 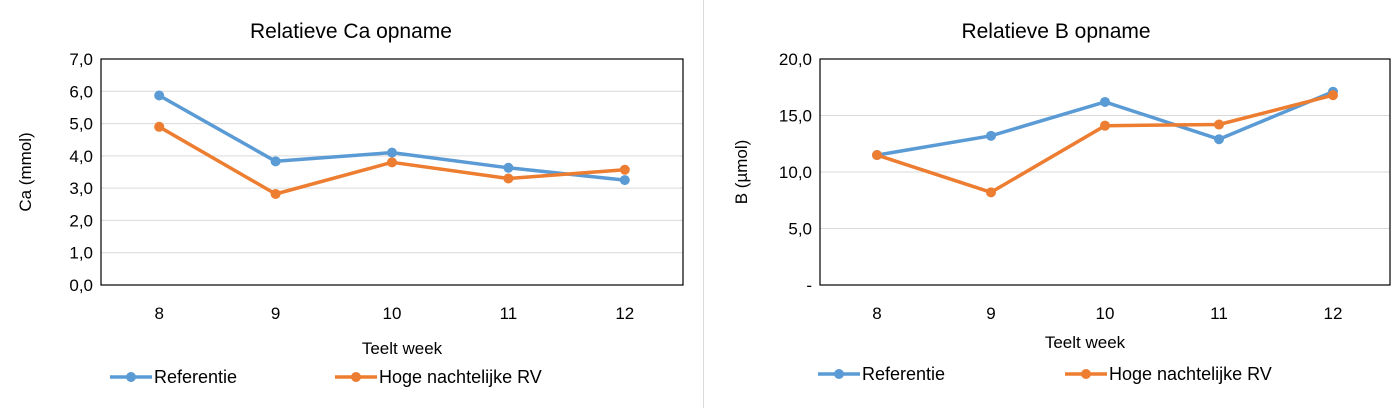 I want to click on y-tick-label: 20,0, so click(x=795, y=59).